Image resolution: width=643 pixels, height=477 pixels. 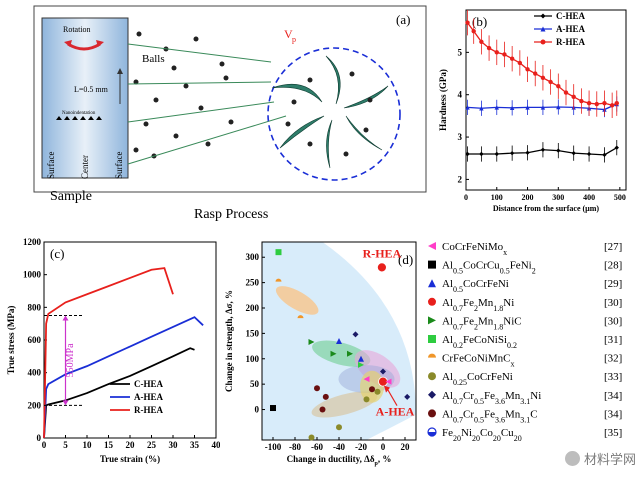 I want to click on panel-c-label: (c), so click(x=57, y=253).